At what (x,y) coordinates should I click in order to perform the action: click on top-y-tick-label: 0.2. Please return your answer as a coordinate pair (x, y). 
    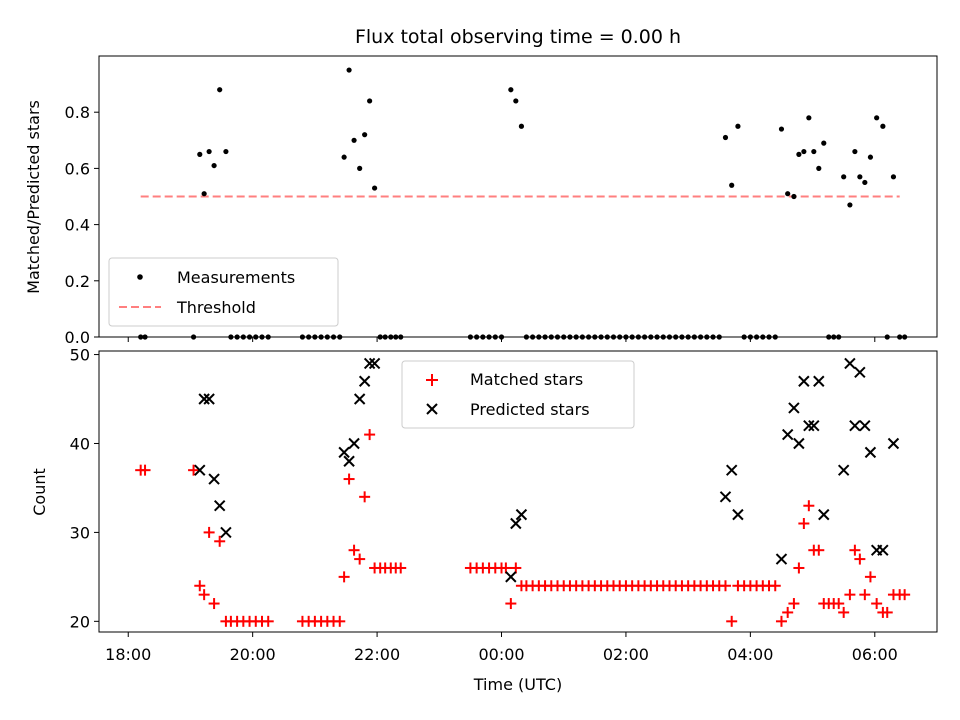
    Looking at the image, I should click on (77, 281).